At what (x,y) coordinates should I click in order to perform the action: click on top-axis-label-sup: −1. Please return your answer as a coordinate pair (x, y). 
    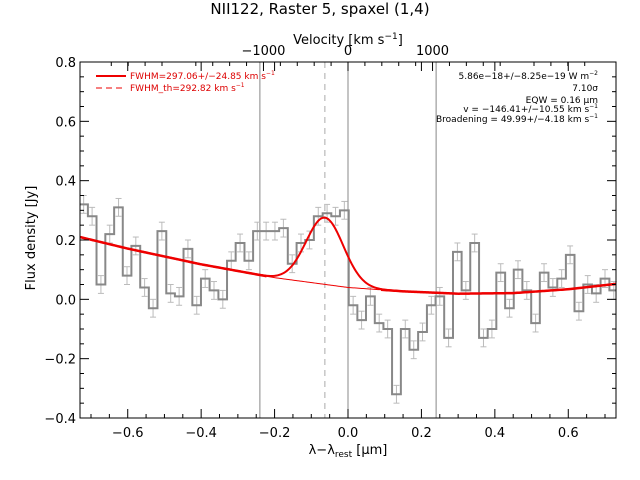
    Looking at the image, I should click on (390, 37).